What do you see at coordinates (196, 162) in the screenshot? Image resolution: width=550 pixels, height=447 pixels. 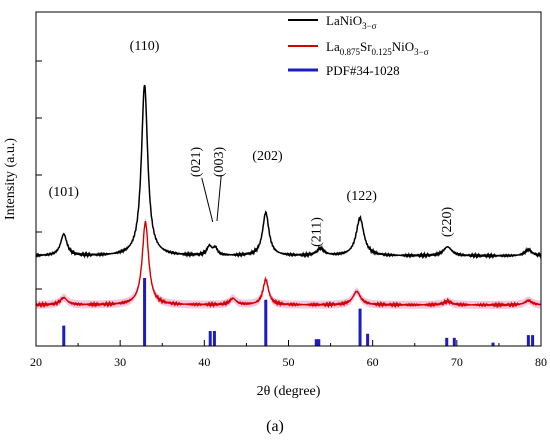 I see `annotation-3: (021)` at bounding box center [196, 162].